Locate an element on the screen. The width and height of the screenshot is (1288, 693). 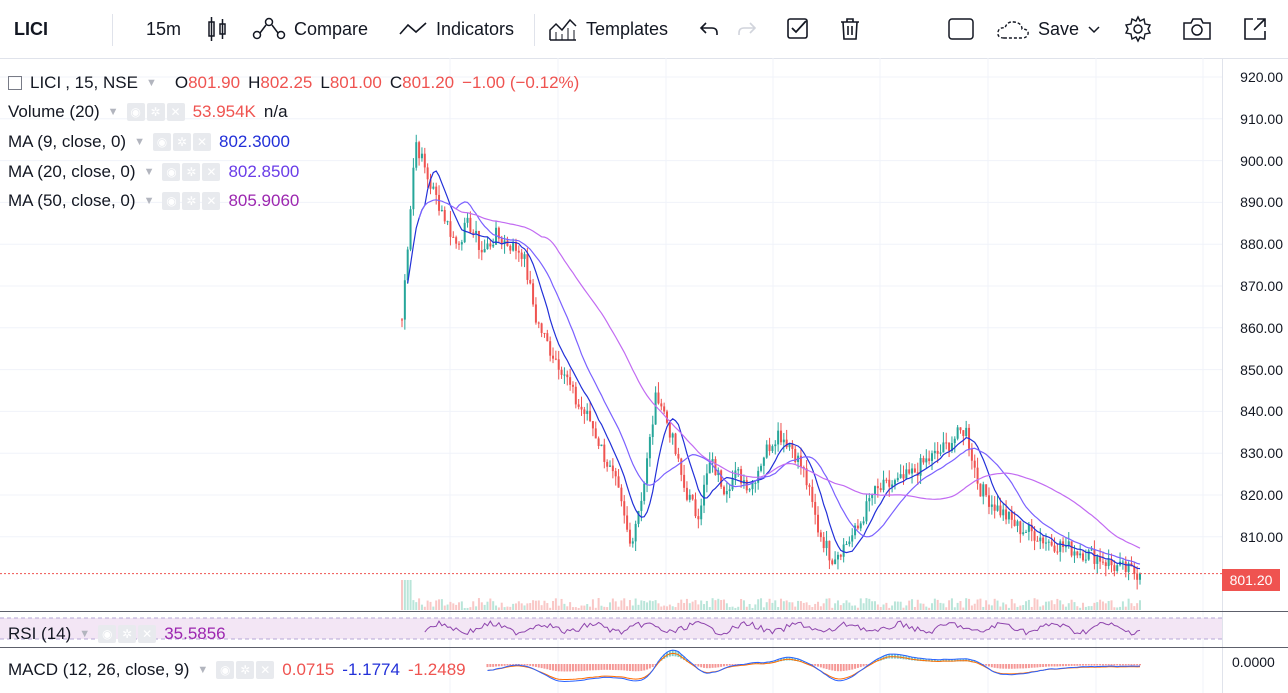
ma9-label: MA (9, close, 0) is located at coordinates (67, 141).